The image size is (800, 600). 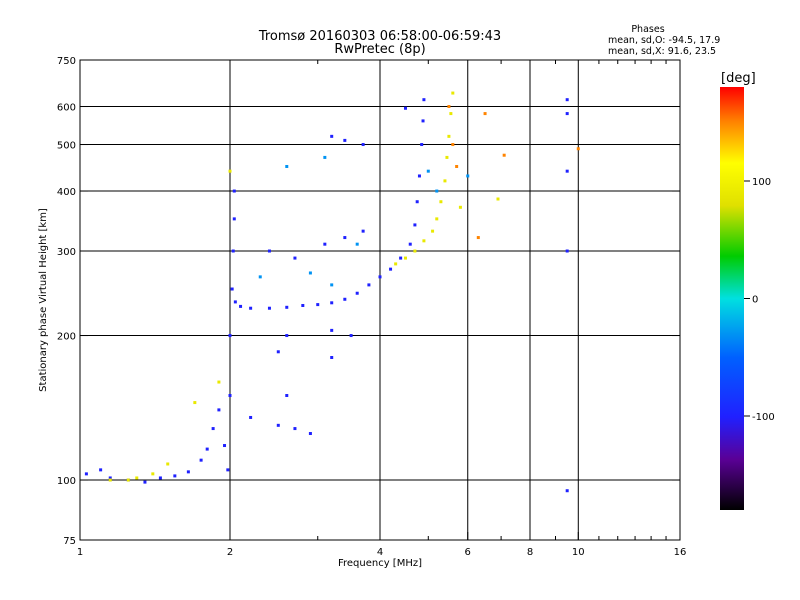 I want to click on stats-heading: Phases, so click(x=647, y=29).